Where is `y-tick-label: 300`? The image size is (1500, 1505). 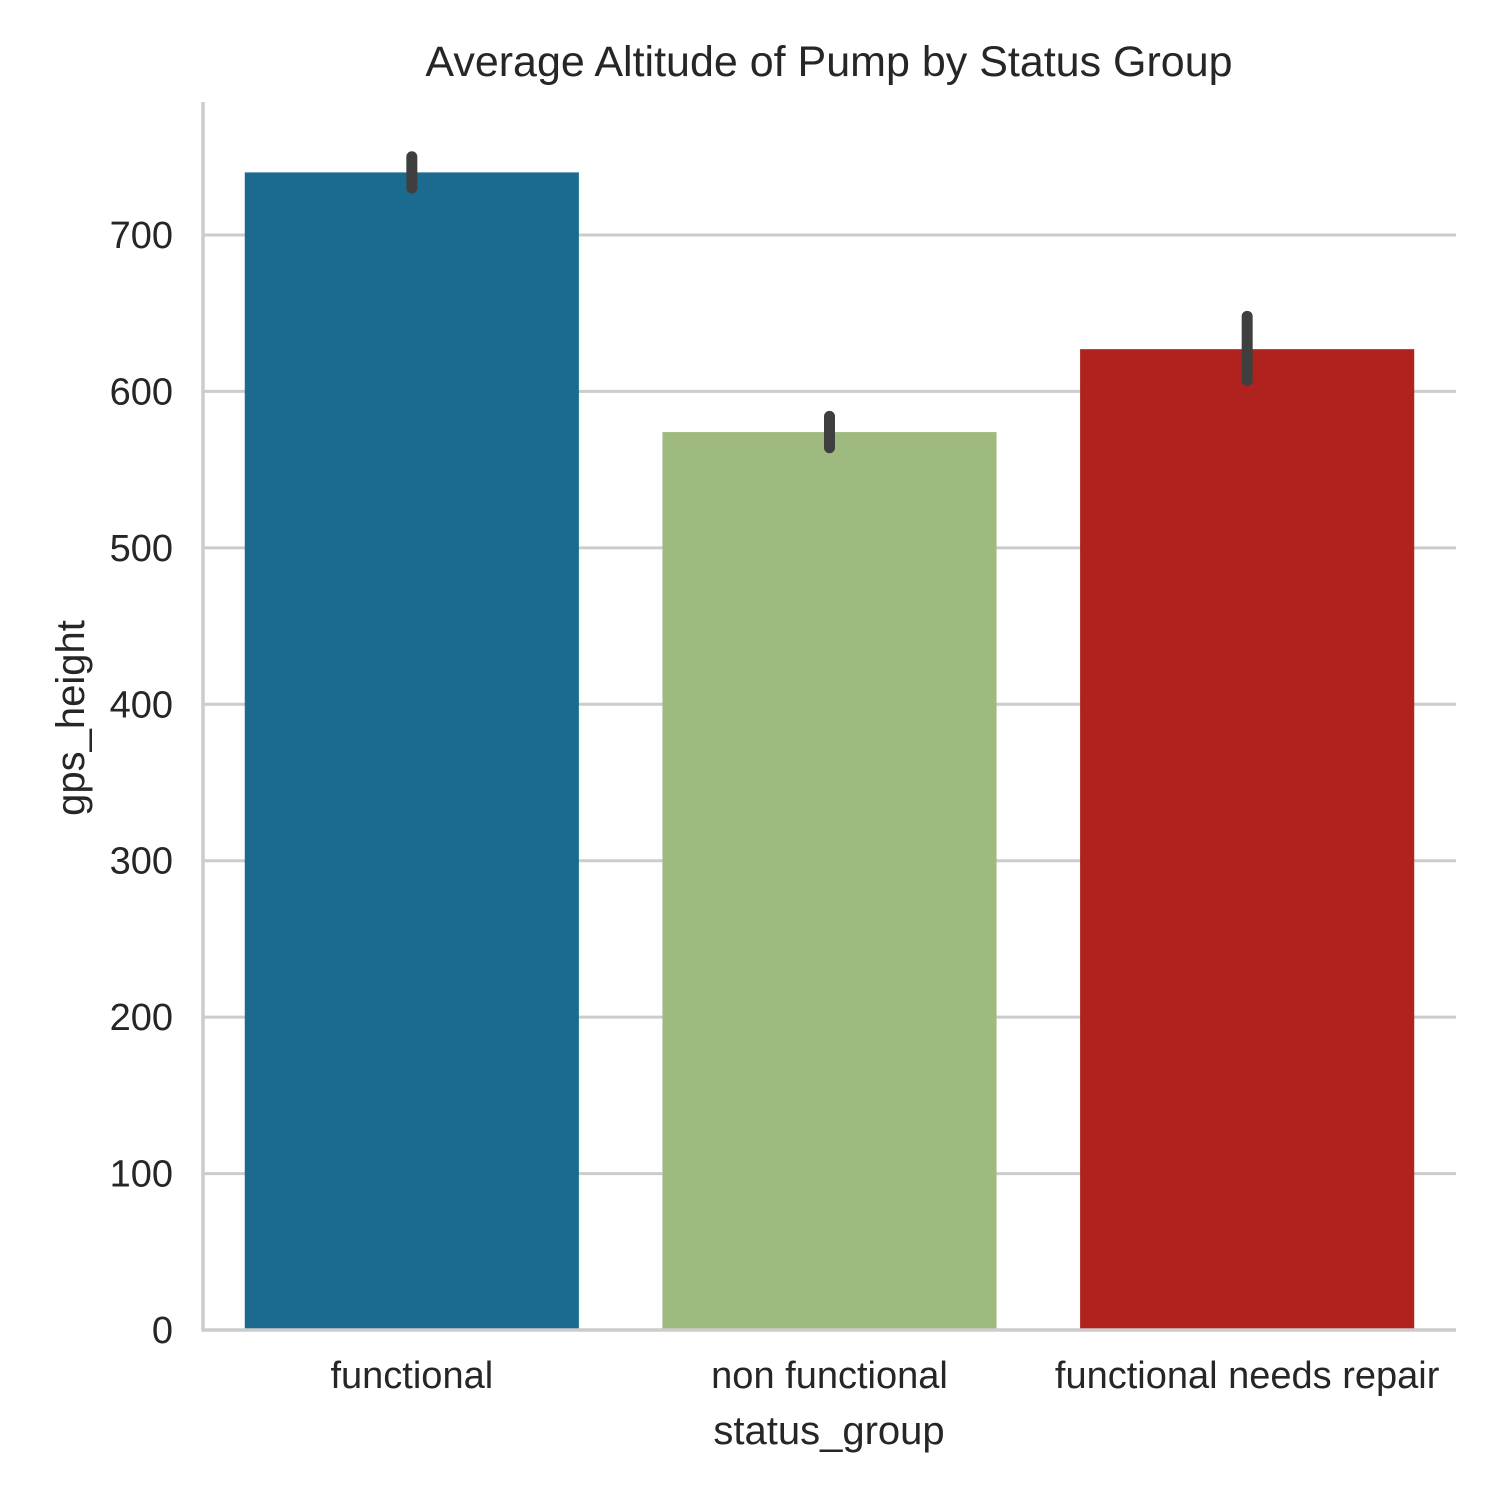 y-tick-label: 300 is located at coordinates (141, 862).